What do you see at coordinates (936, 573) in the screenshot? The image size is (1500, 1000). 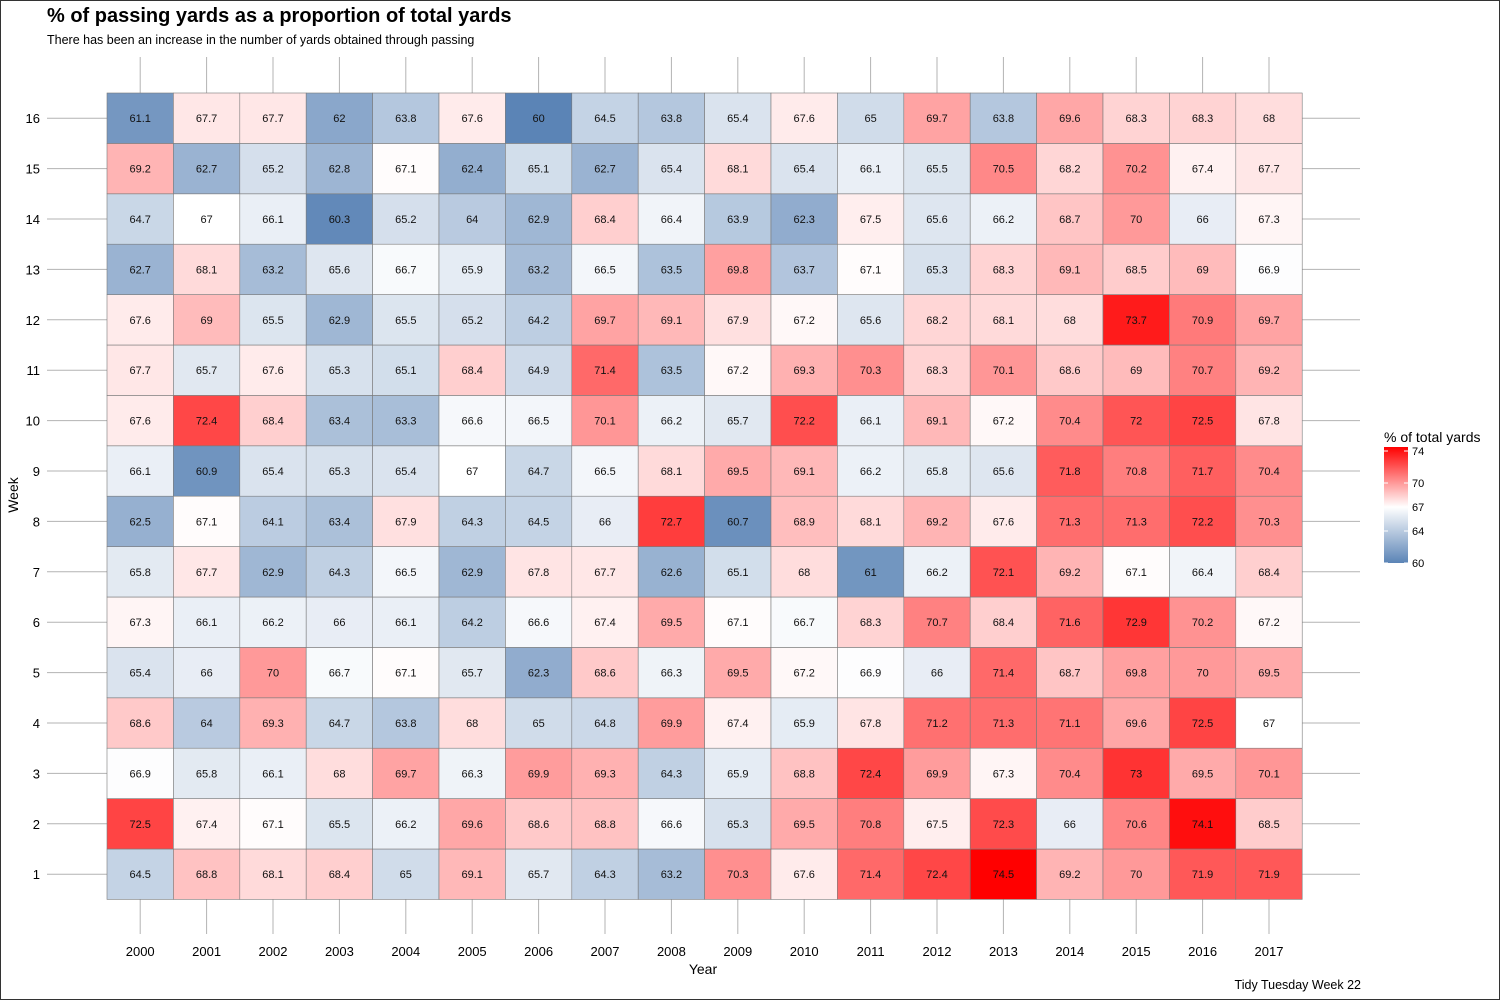 I see `cell-value-label: 66.2` at bounding box center [936, 573].